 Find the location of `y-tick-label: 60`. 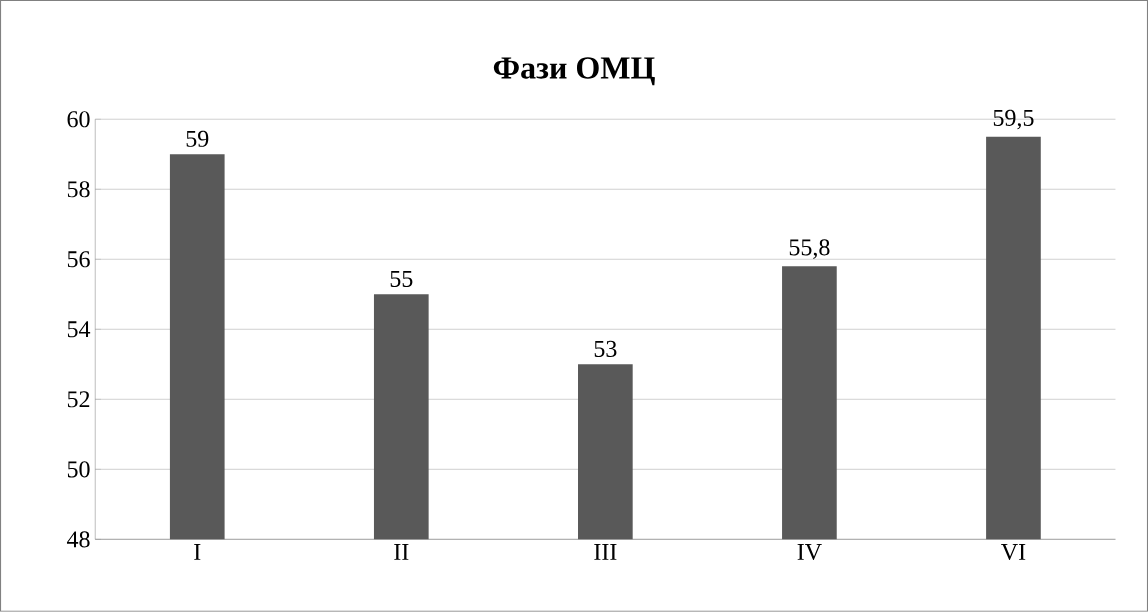

y-tick-label: 60 is located at coordinates (78, 119).